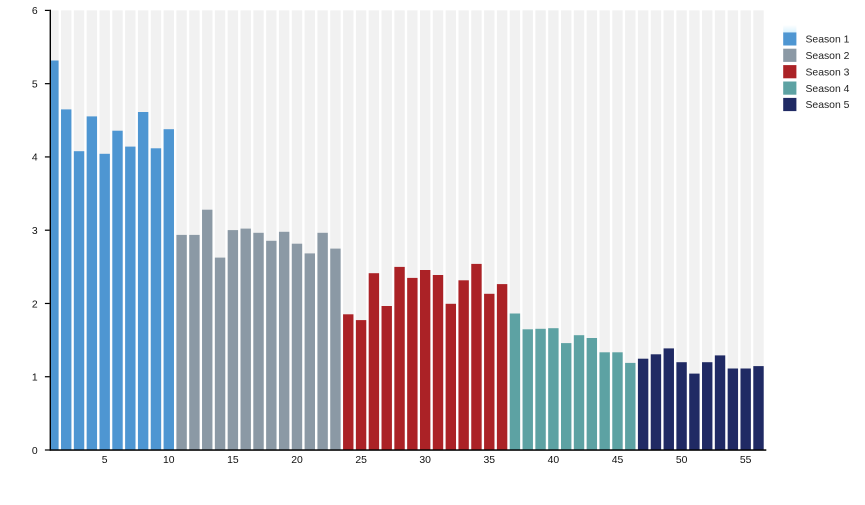  I want to click on svg-text: Season 4, so click(828, 89).